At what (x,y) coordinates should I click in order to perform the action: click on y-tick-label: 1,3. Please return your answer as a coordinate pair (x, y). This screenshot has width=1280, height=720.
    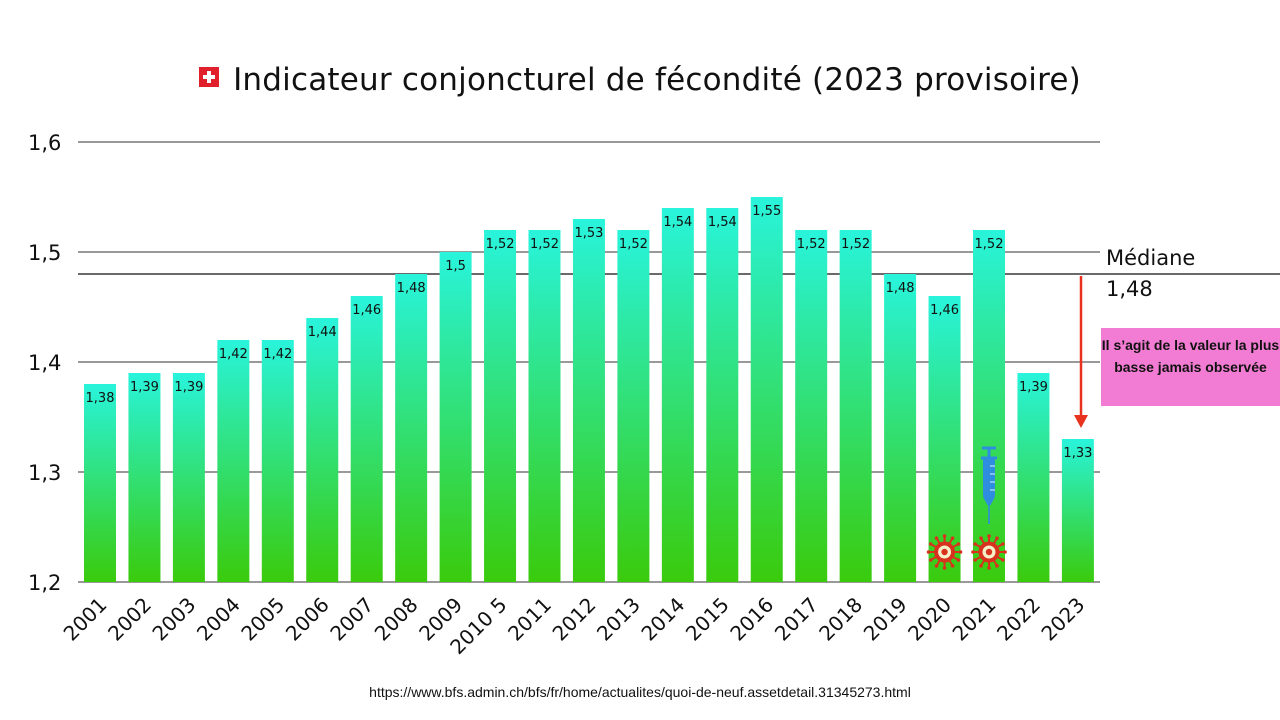
    Looking at the image, I should click on (44, 473).